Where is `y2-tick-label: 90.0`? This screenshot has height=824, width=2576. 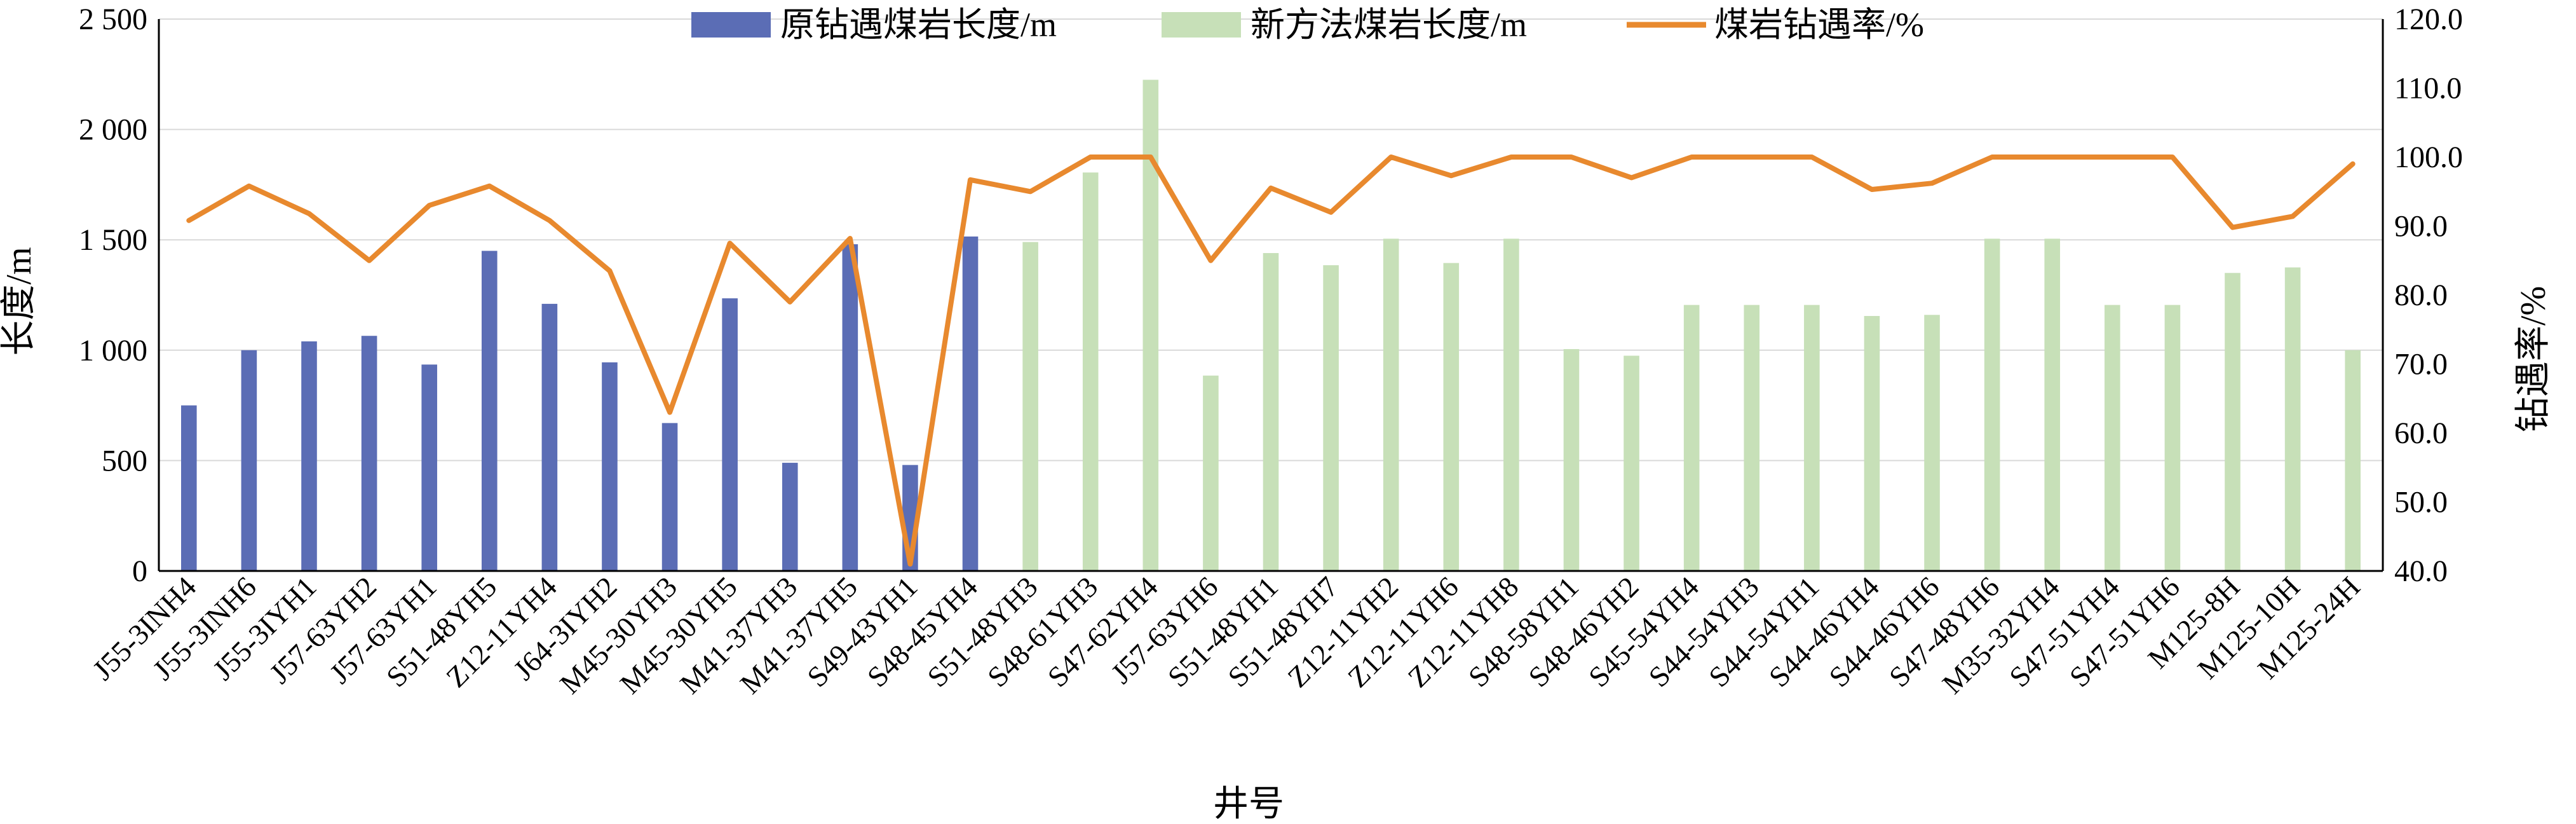
y2-tick-label: 90.0 is located at coordinates (2421, 227).